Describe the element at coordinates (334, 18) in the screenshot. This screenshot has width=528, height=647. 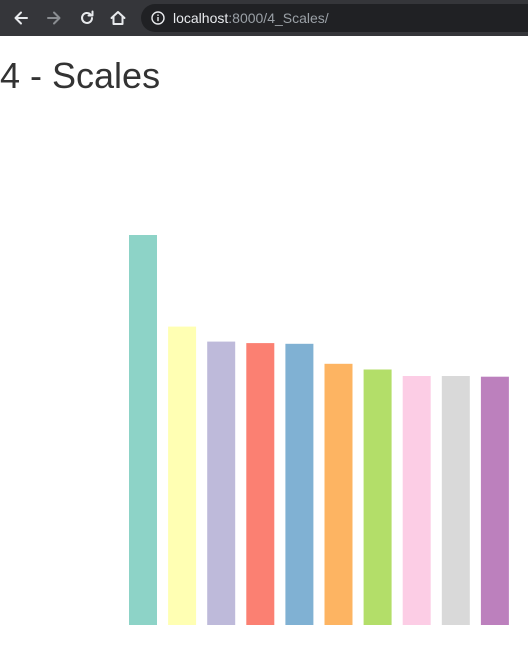
I see `address-bar: localhost:8000/4_Scales/` at that location.